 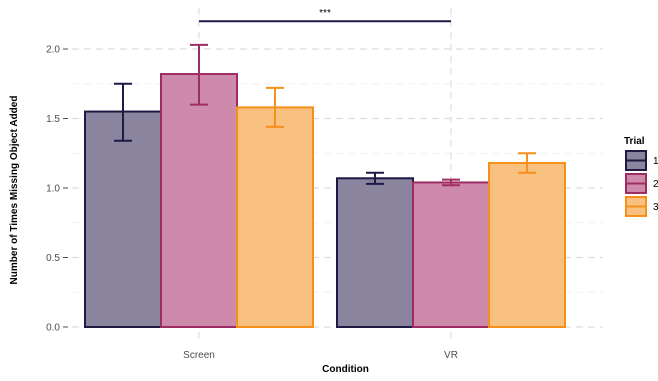 I want to click on y-tick-label: 0.0, so click(x=53, y=328).